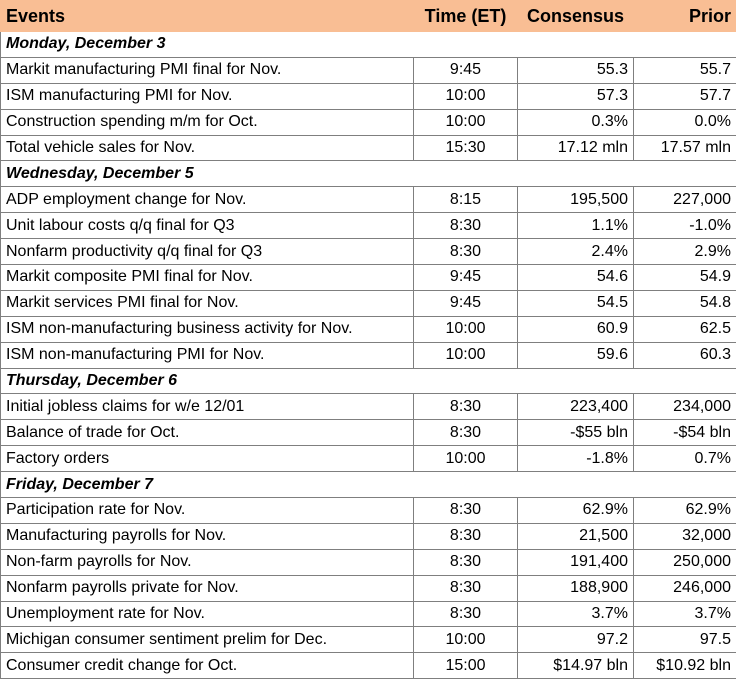 The image size is (736, 685). I want to click on prior-cell: 2.9%, so click(684, 252).